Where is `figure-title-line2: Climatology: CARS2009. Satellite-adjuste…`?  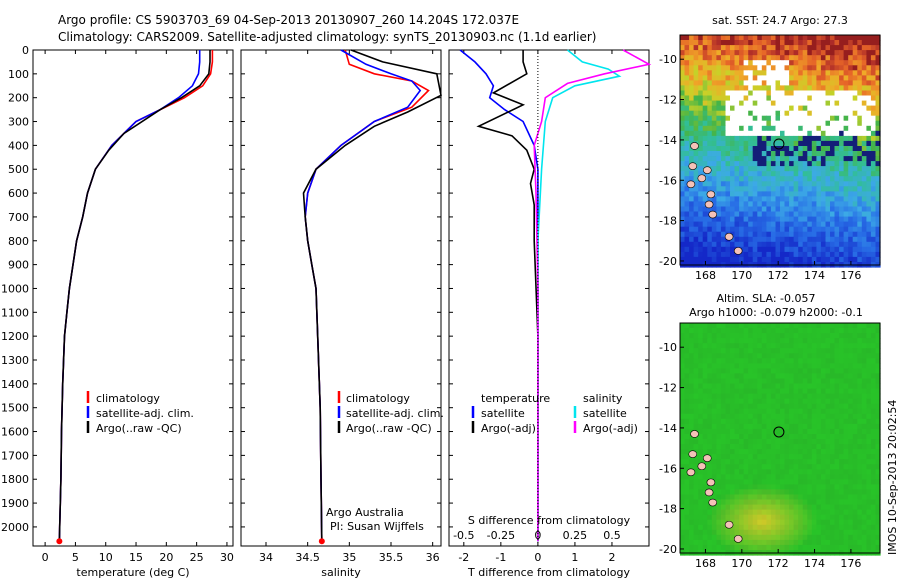 figure-title-line2: Climatology: CARS2009. Satellite-adjuste… is located at coordinates (327, 37).